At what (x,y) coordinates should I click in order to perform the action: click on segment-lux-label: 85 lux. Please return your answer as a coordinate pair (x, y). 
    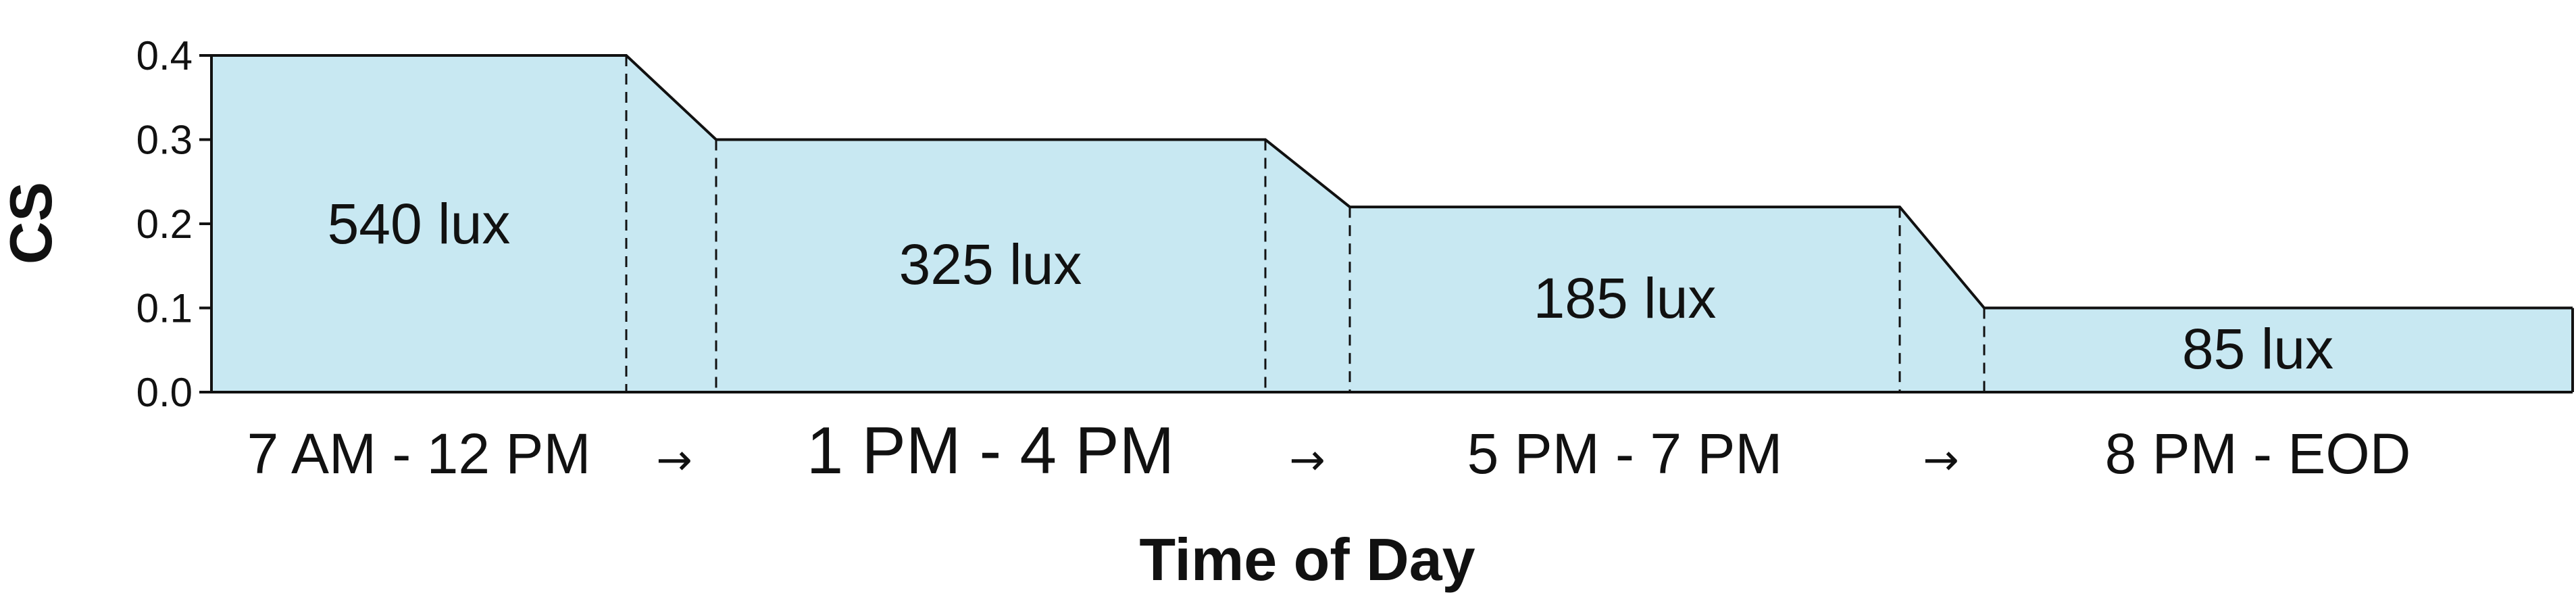
    Looking at the image, I should click on (2257, 349).